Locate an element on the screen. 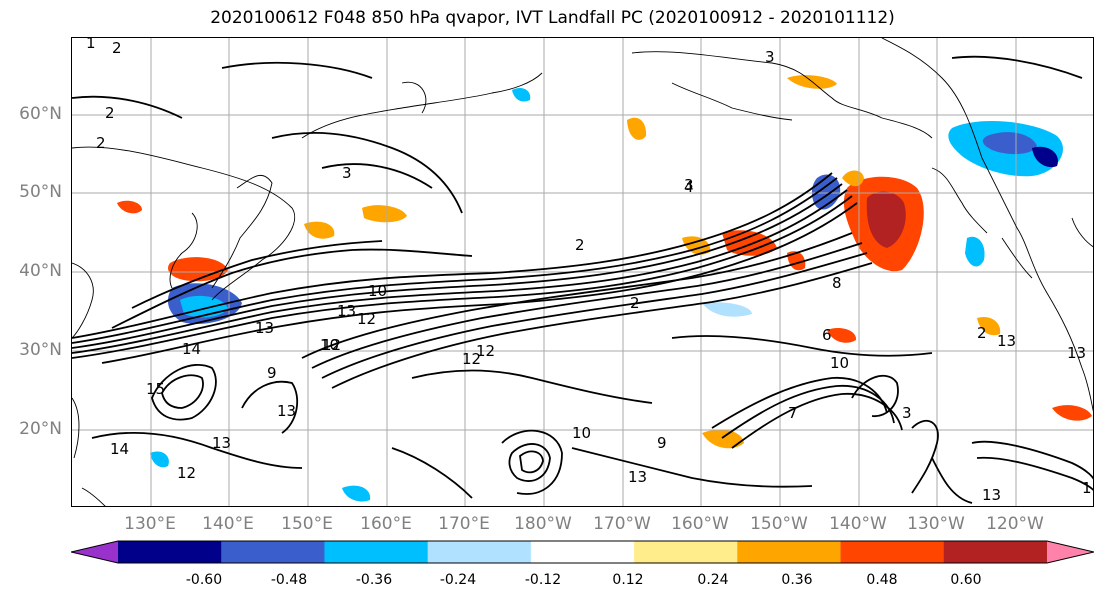 The width and height of the screenshot is (1105, 601). lon-label-140e: 140°E is located at coordinates (228, 524).